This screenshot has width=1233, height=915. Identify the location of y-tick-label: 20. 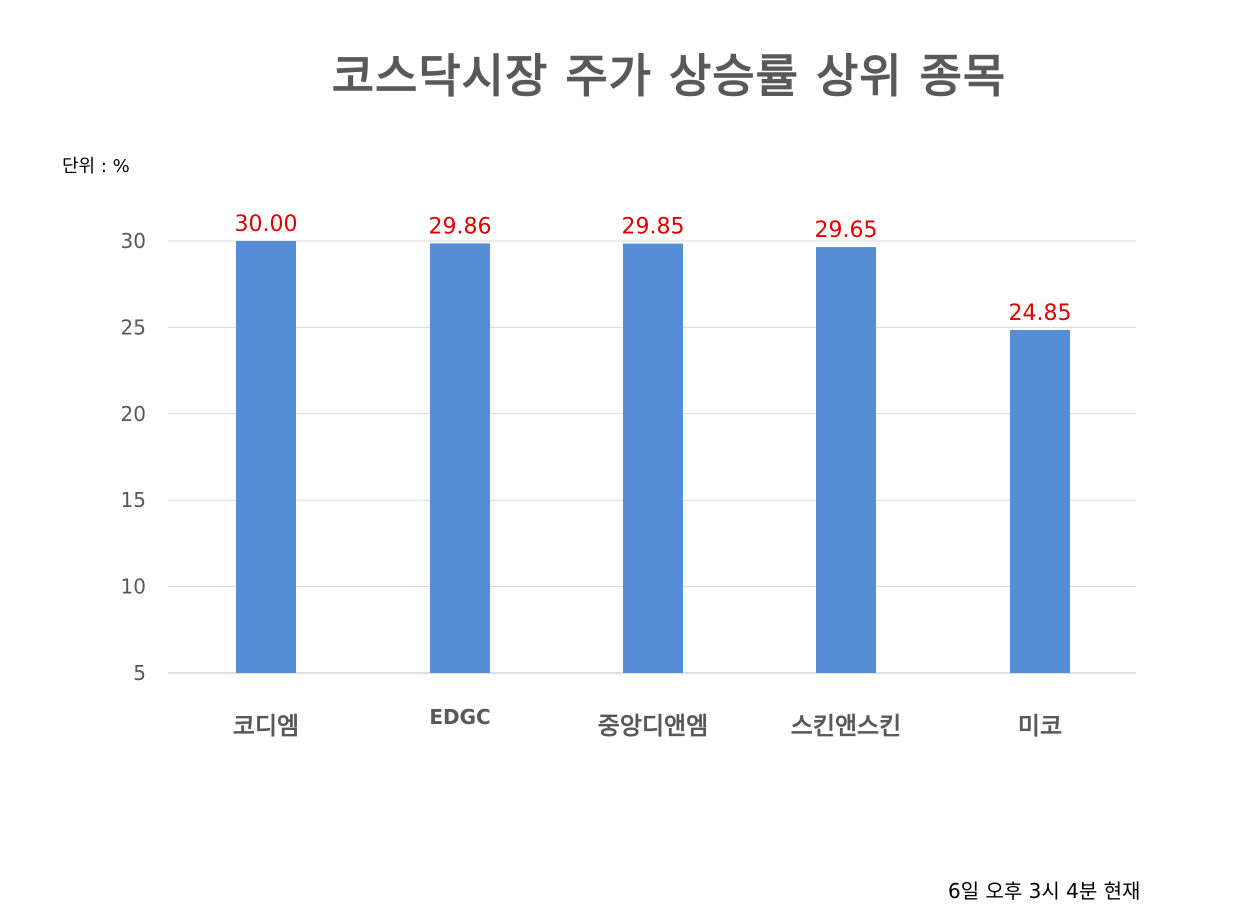
(133, 414).